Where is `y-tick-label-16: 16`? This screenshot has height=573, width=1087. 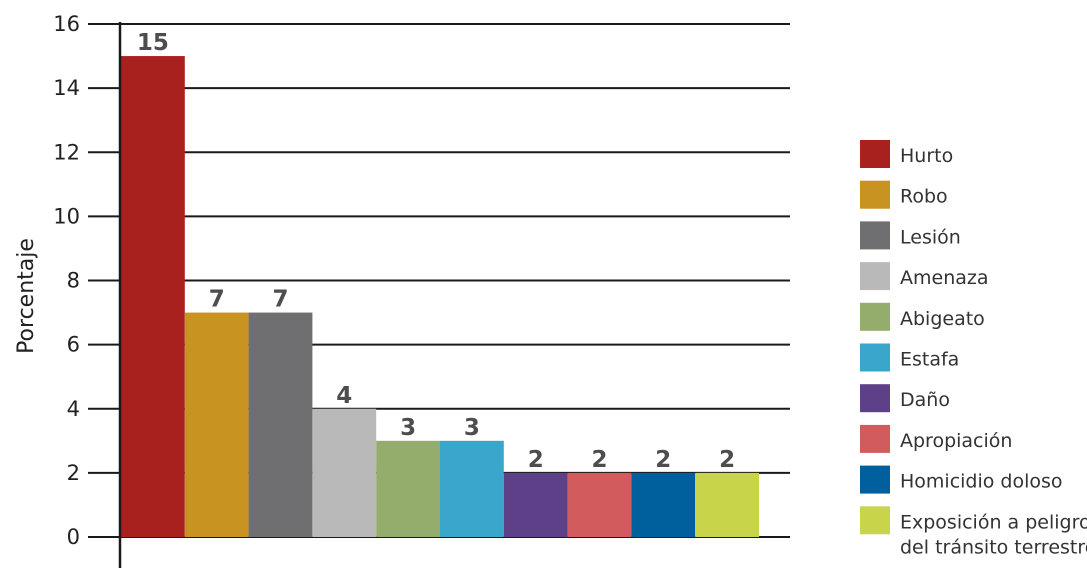
y-tick-label-16: 16 is located at coordinates (66, 24).